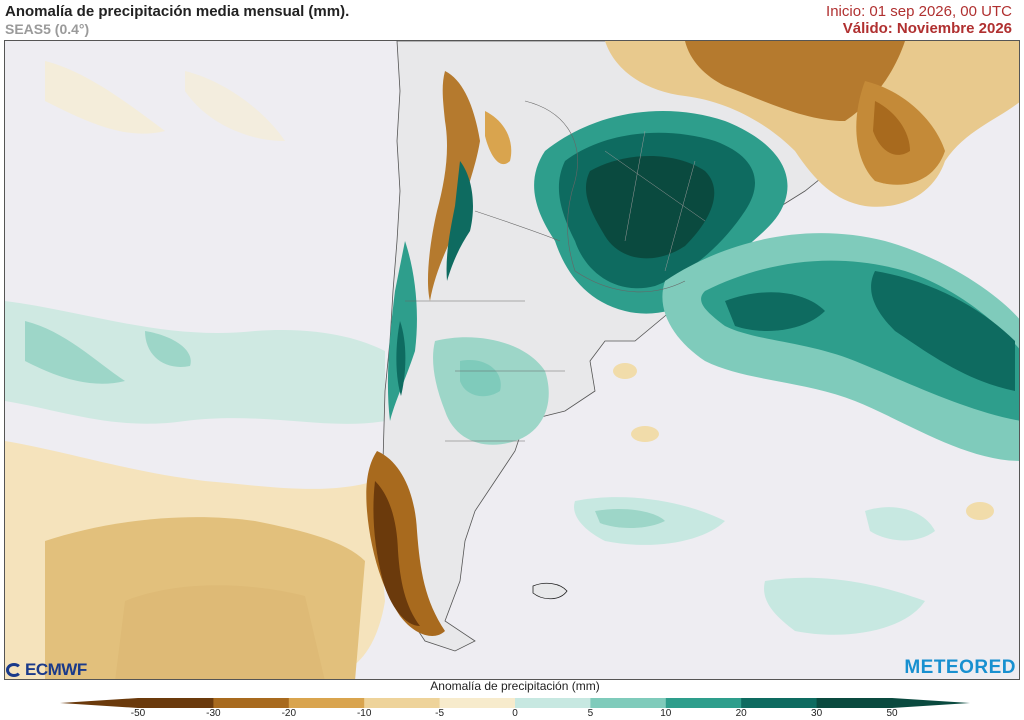  What do you see at coordinates (931, 703) in the screenshot?
I see `colorbar-arrow-right` at bounding box center [931, 703].